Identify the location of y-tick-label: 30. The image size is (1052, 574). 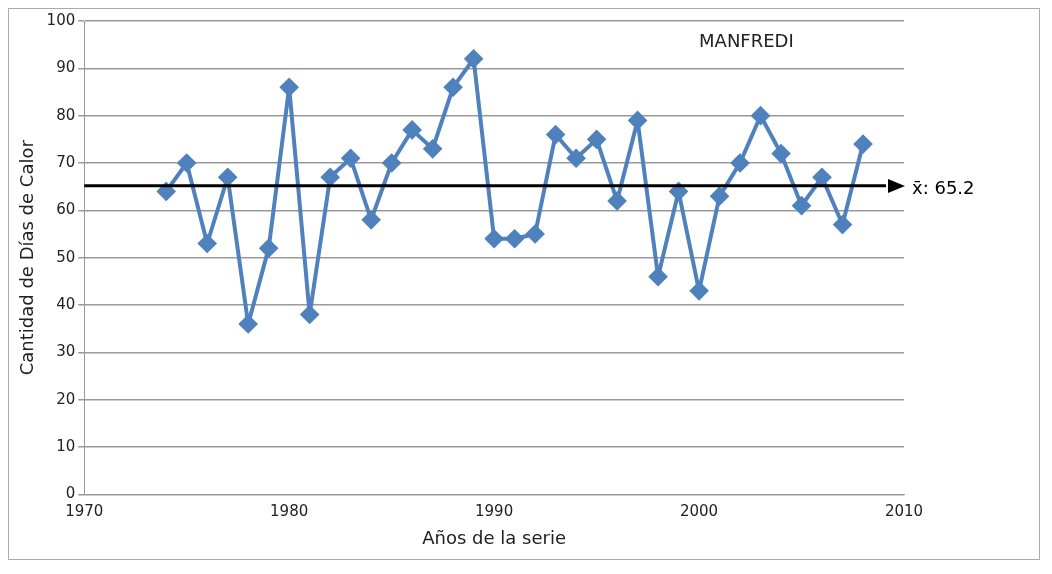
(66, 351).